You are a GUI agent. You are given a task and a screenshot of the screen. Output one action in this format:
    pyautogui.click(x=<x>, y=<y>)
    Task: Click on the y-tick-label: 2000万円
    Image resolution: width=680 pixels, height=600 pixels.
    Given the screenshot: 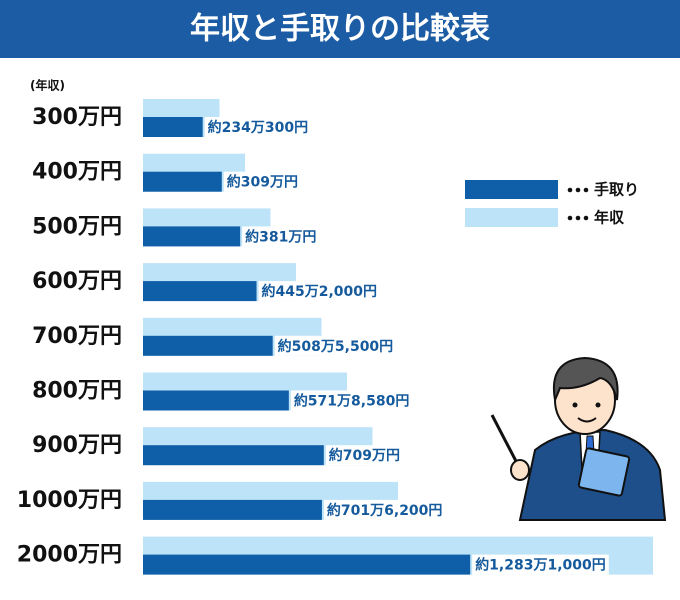 What is the action you would take?
    pyautogui.click(x=69, y=555)
    